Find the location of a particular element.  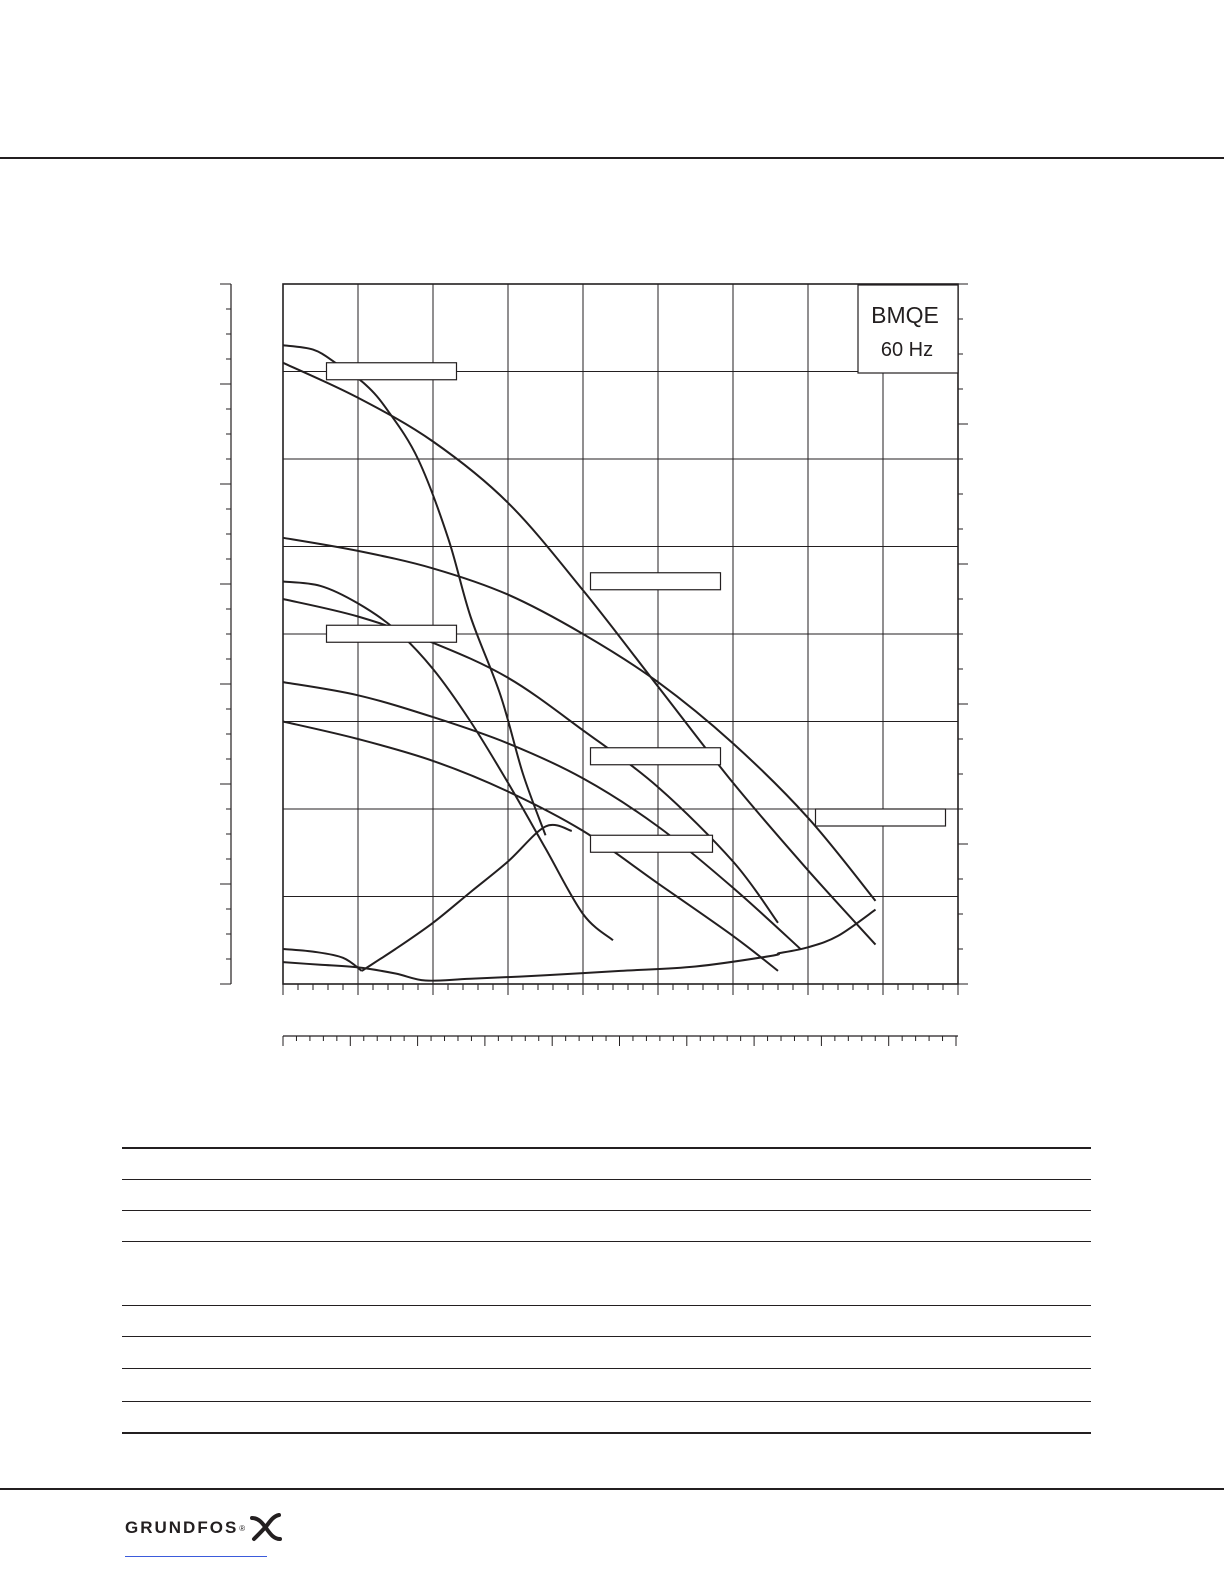

legend-title: BMQE is located at coordinates (905, 315).